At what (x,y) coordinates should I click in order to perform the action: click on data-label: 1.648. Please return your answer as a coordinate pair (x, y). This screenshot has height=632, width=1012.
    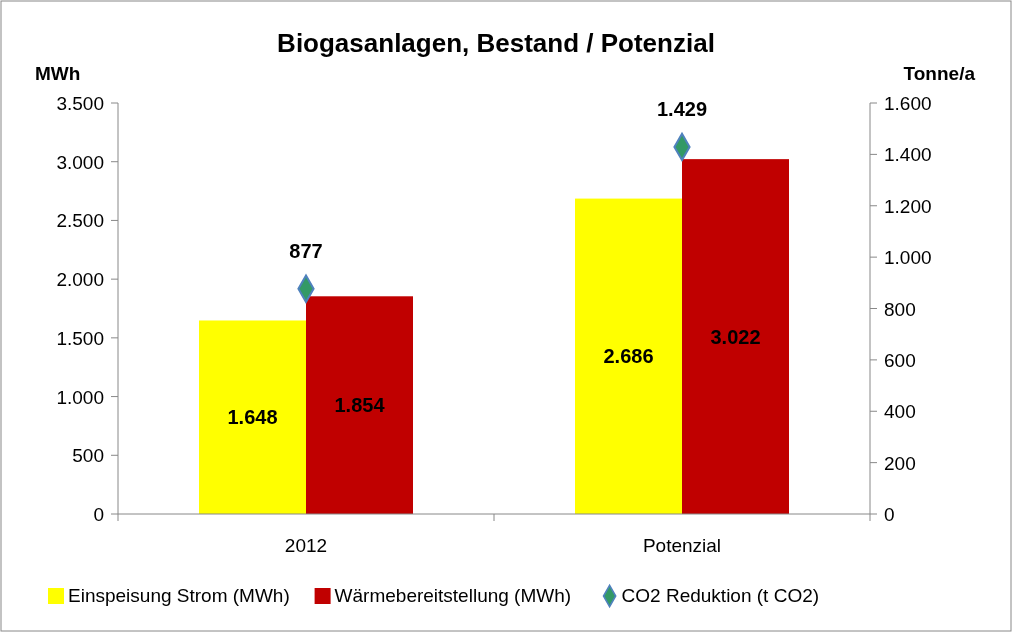
    Looking at the image, I should click on (252, 417).